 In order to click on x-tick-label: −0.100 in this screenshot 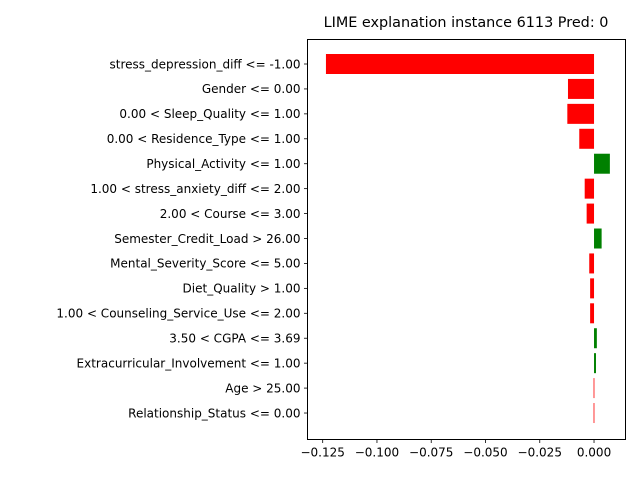, I will do `click(377, 453)`.